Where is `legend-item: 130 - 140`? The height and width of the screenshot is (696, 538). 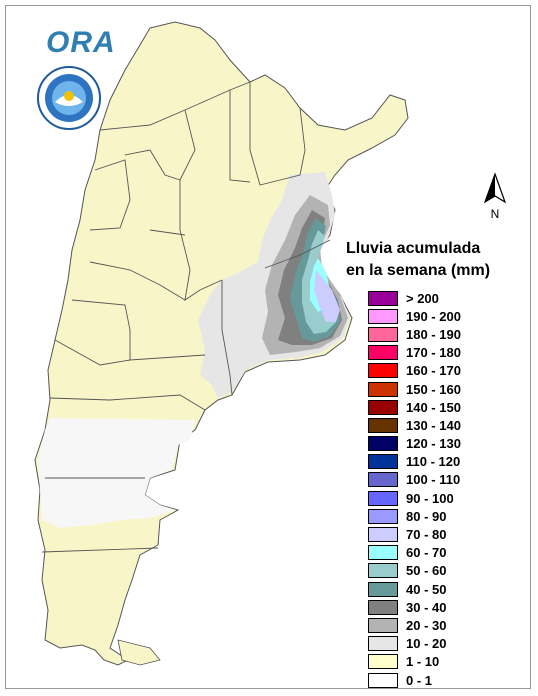
legend-item: 130 - 140 is located at coordinates (414, 425).